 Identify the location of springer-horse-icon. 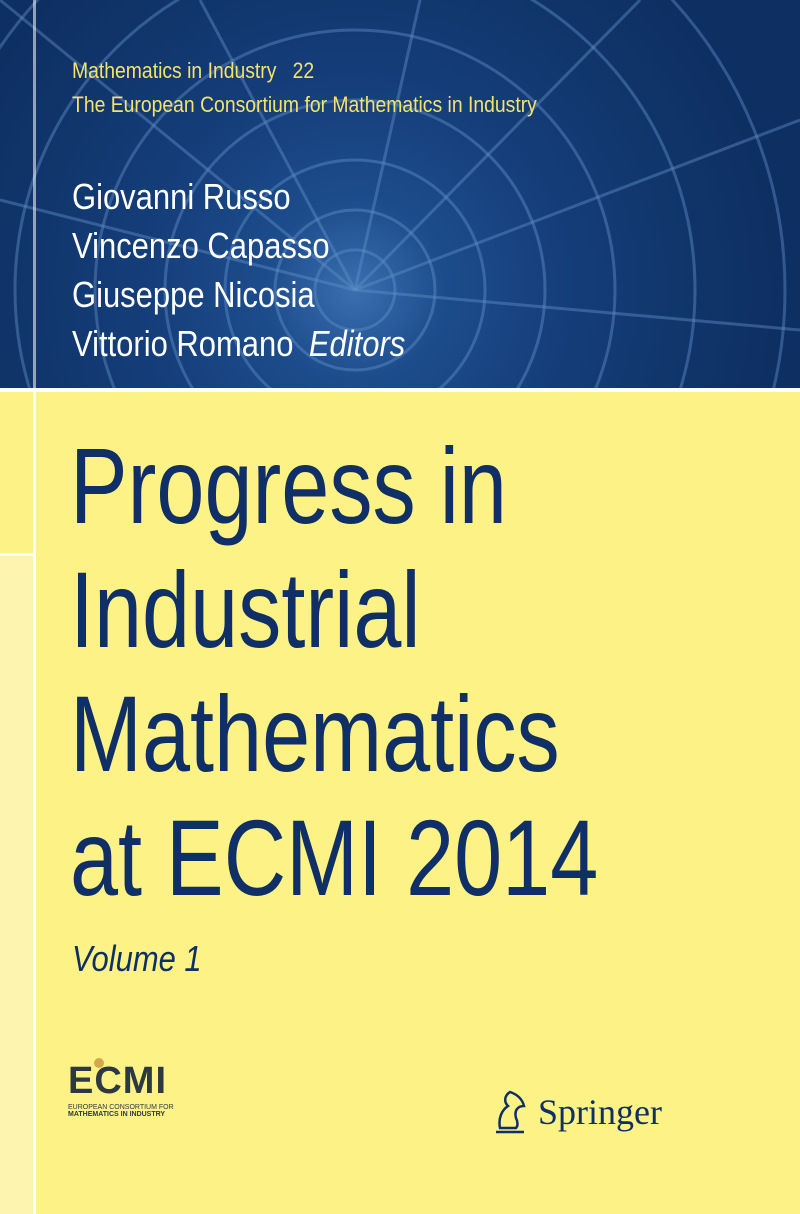
(511, 1112).